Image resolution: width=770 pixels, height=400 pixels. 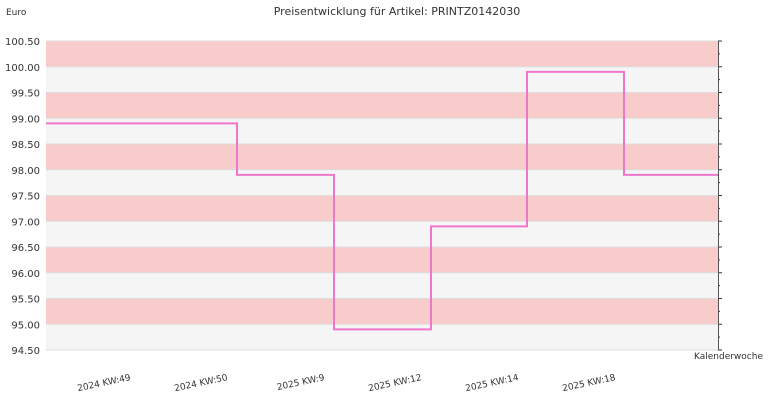 I want to click on y-tick-label: 96.50, so click(x=25, y=248).